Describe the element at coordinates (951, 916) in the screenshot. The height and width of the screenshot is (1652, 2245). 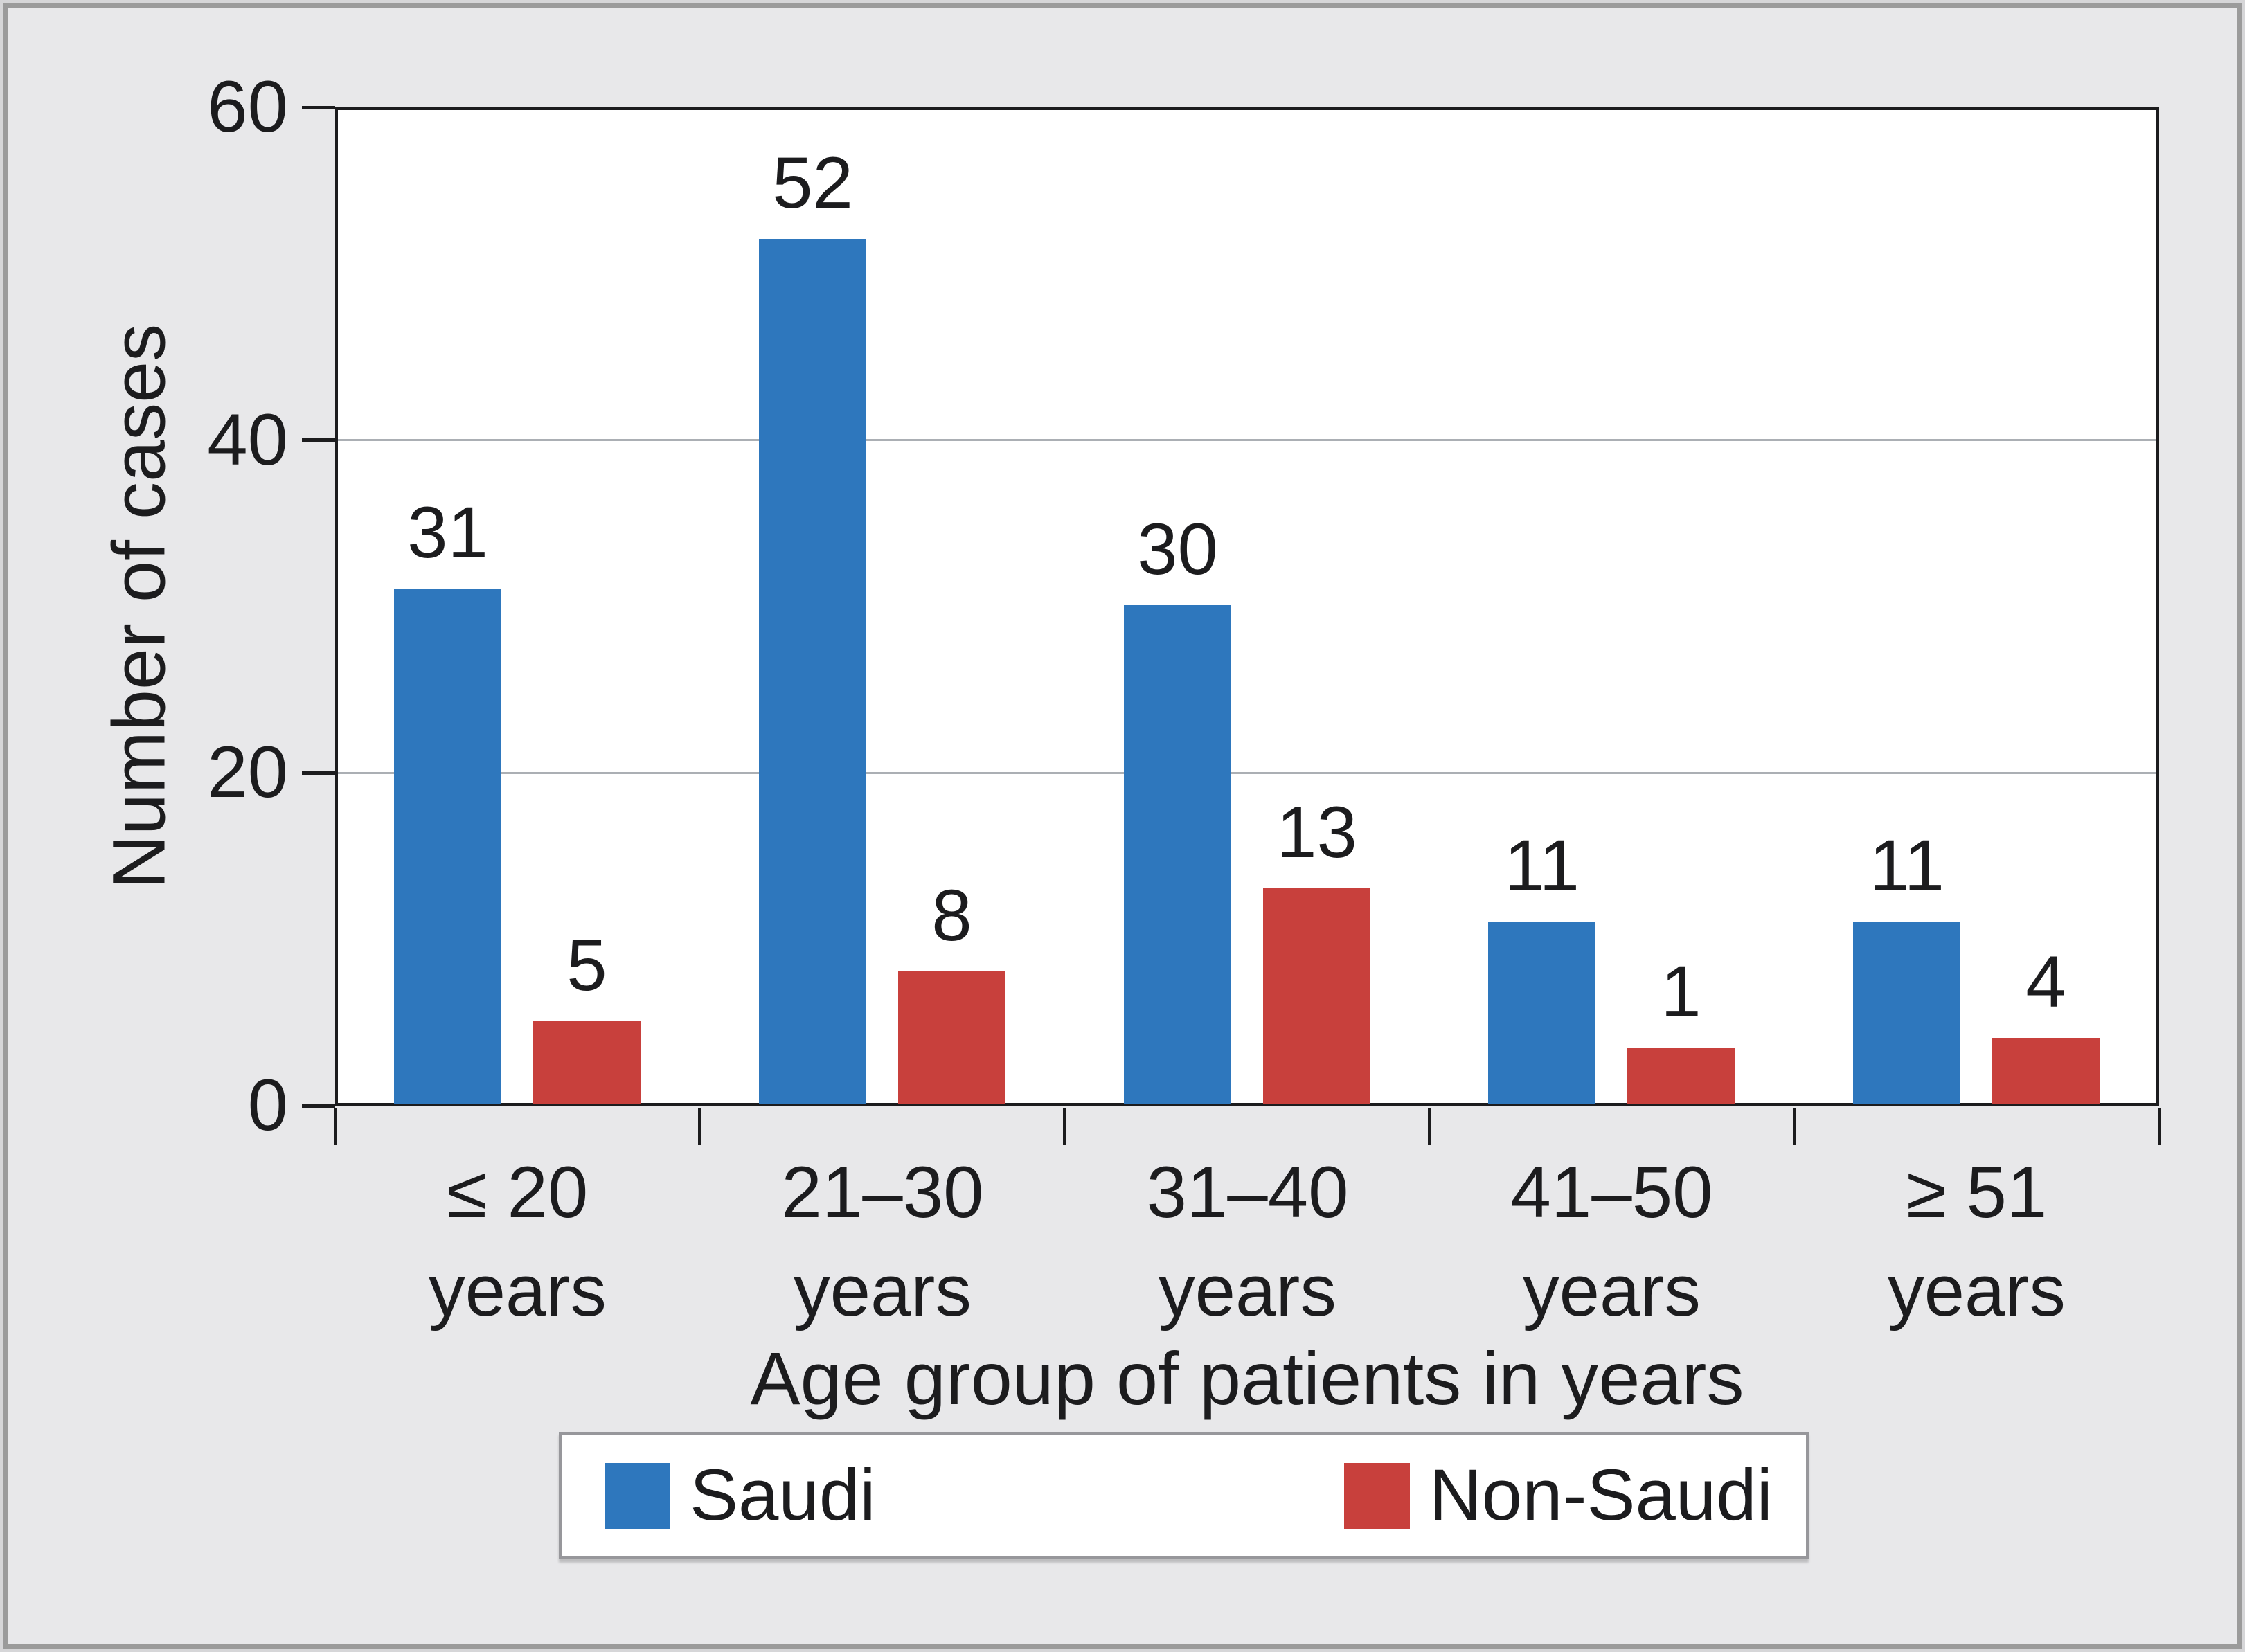
I see `bar-value-non-saudi-group-1: 8` at that location.